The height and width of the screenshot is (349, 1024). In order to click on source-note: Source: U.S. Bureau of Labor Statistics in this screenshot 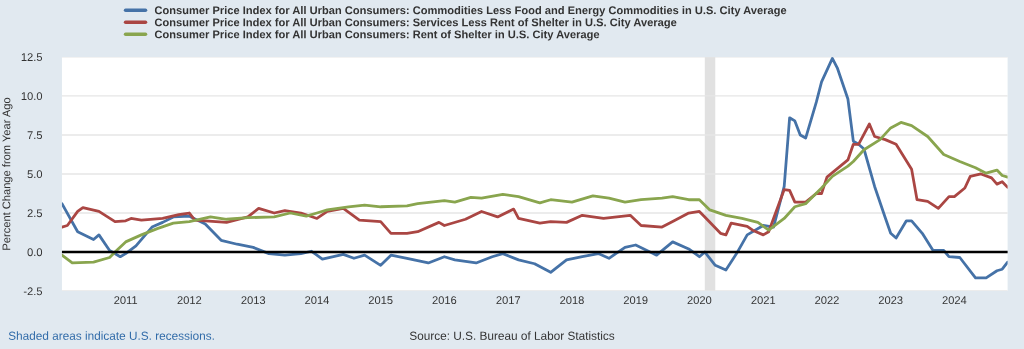, I will do `click(512, 335)`.